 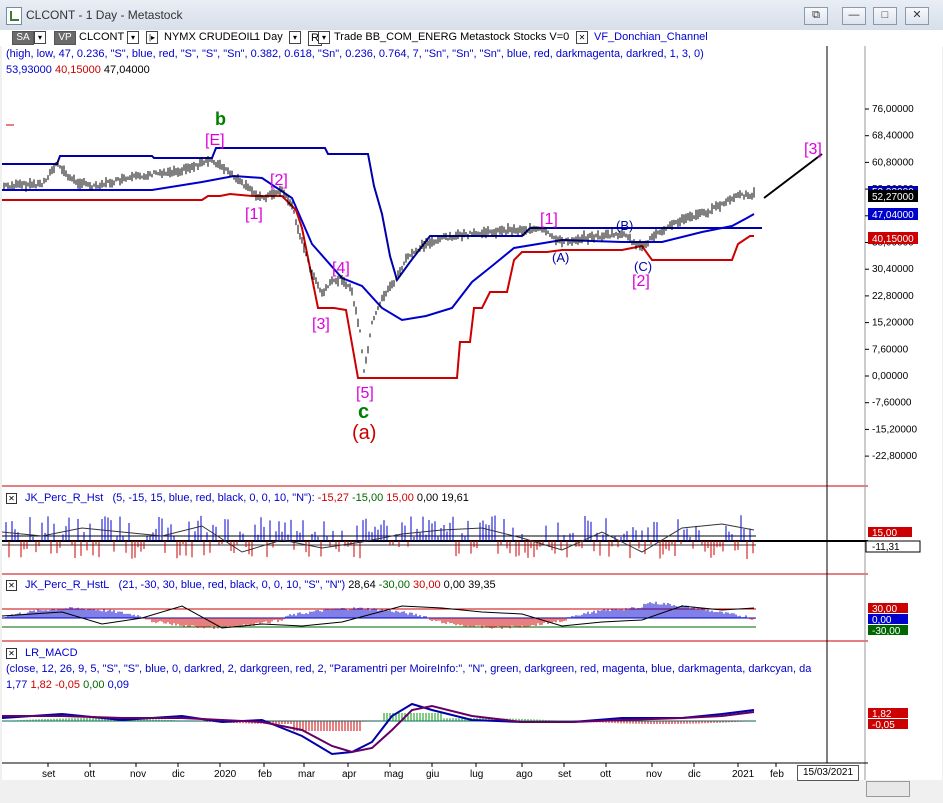 What do you see at coordinates (295, 37) in the screenshot?
I see `period-dropdown-icon: ▾` at bounding box center [295, 37].